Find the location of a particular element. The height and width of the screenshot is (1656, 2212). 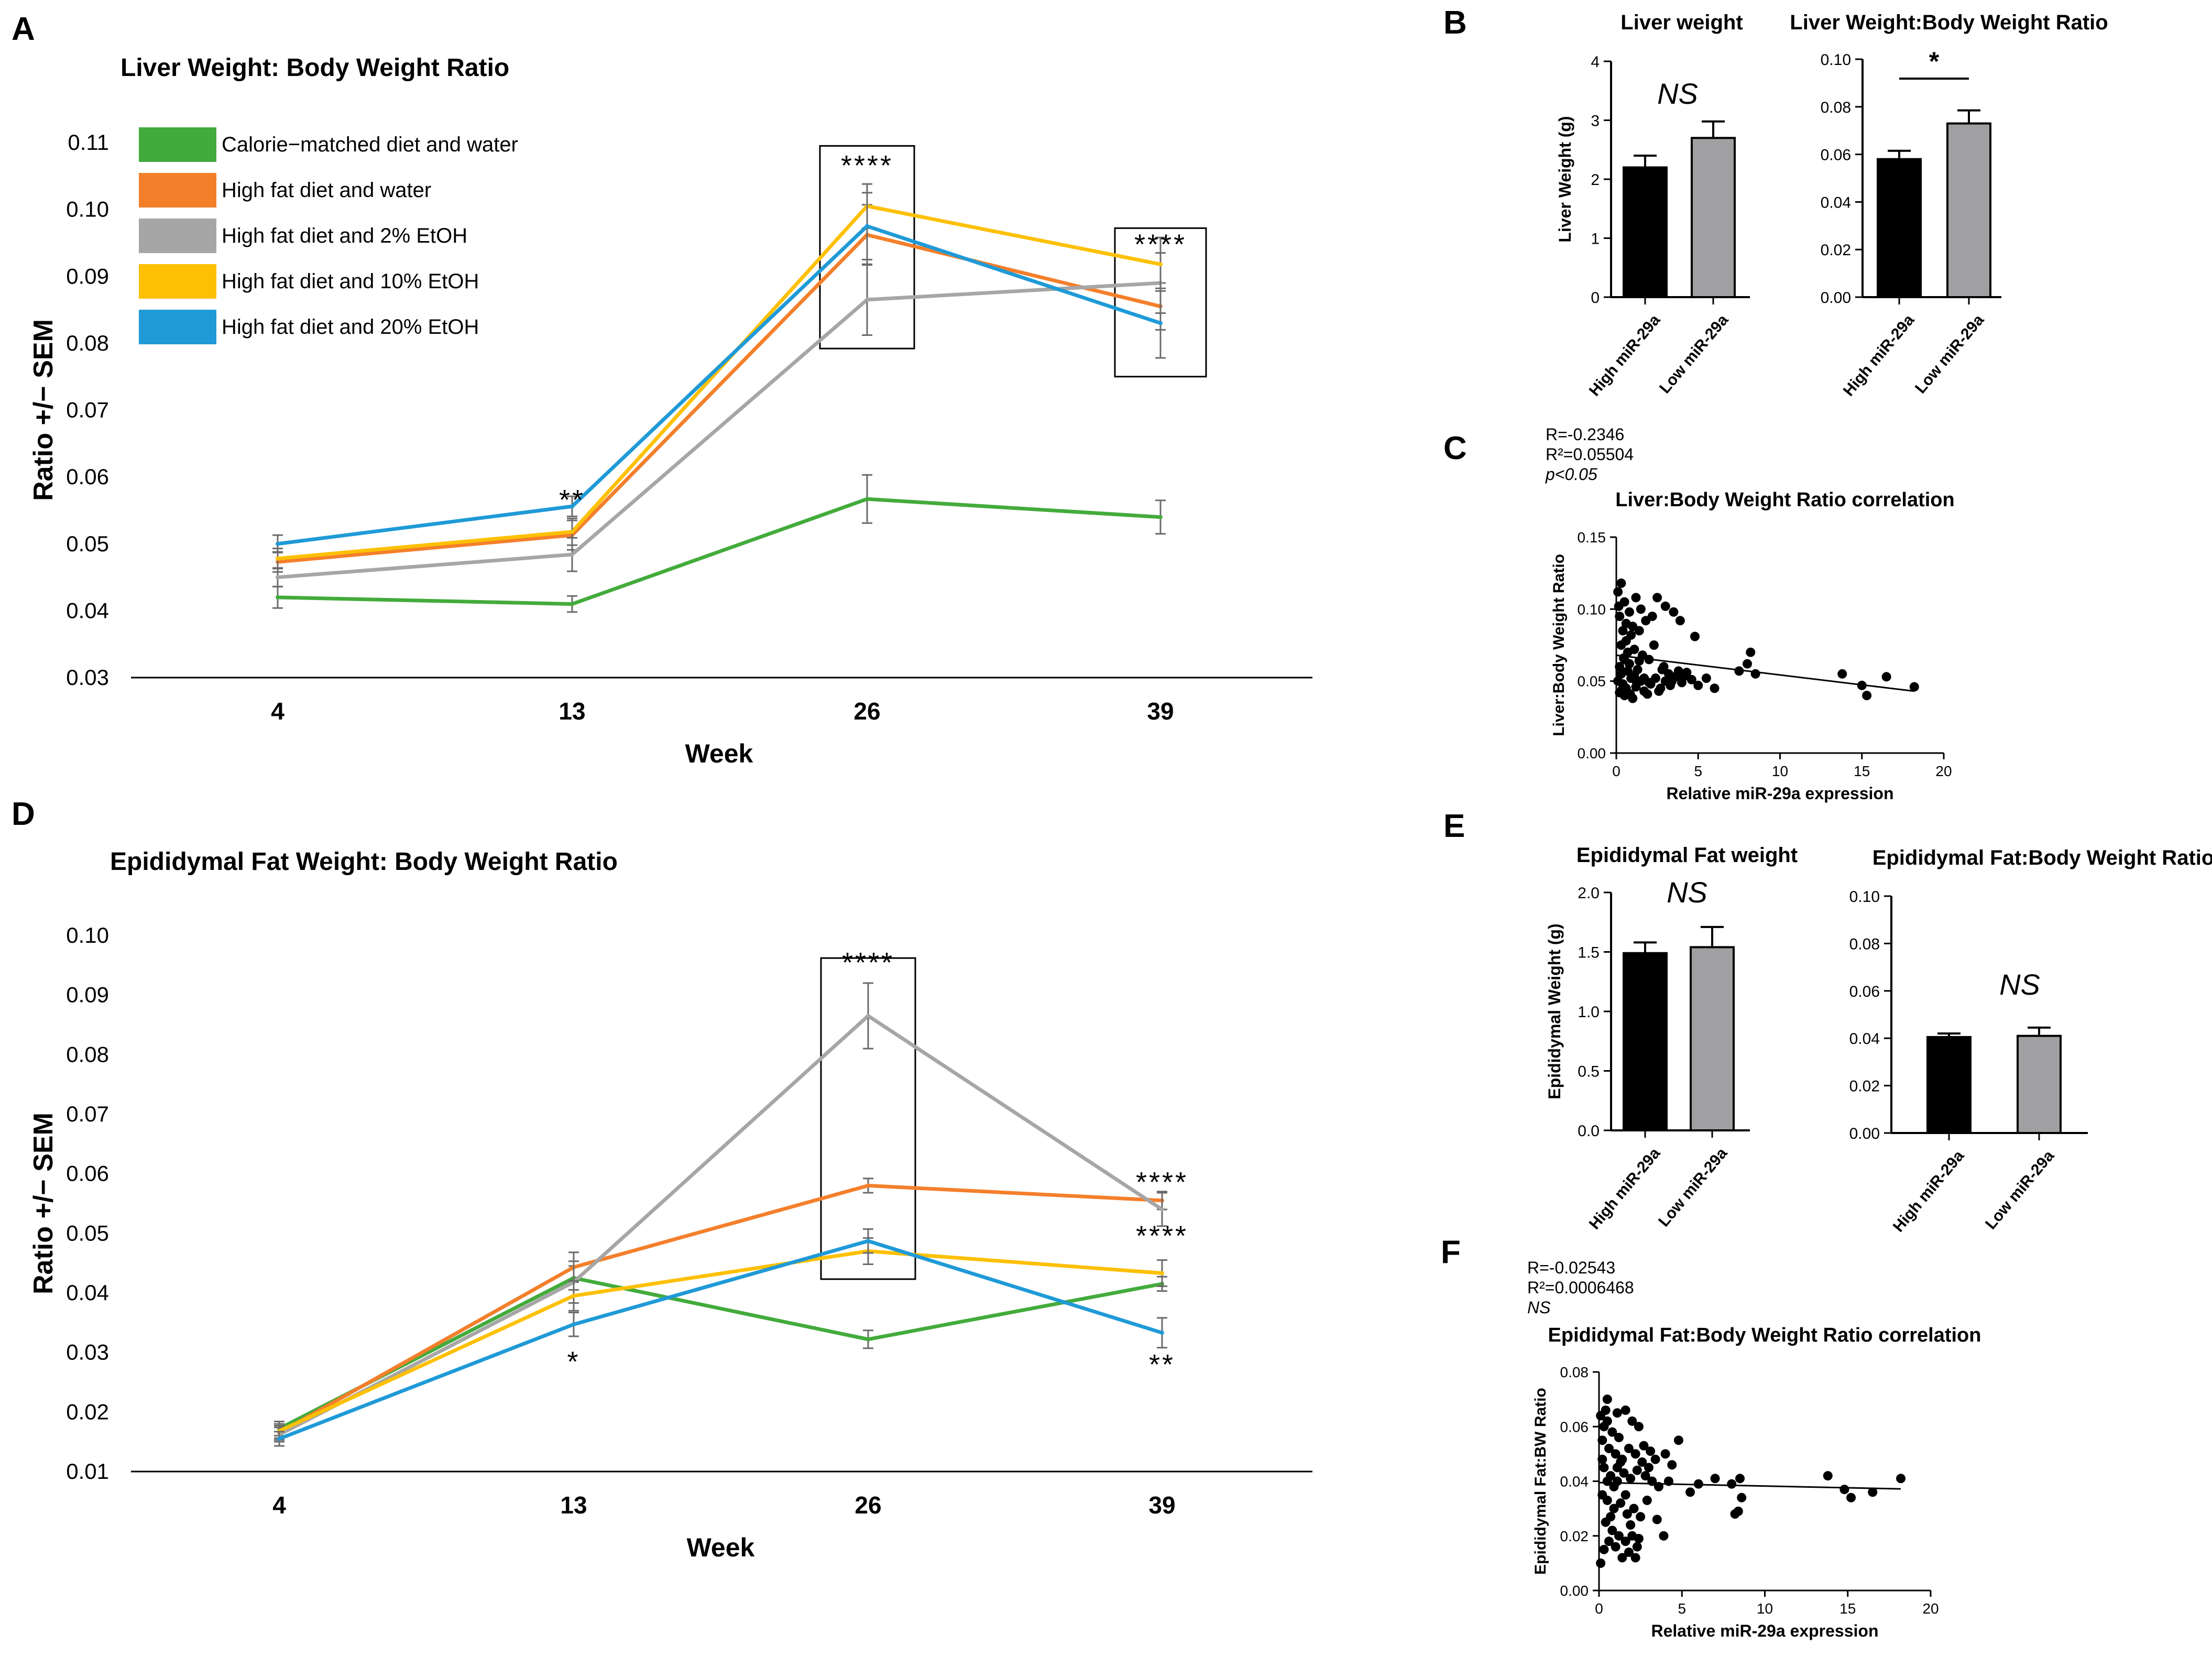

y-tick-label: 0.11 is located at coordinates (89, 143).